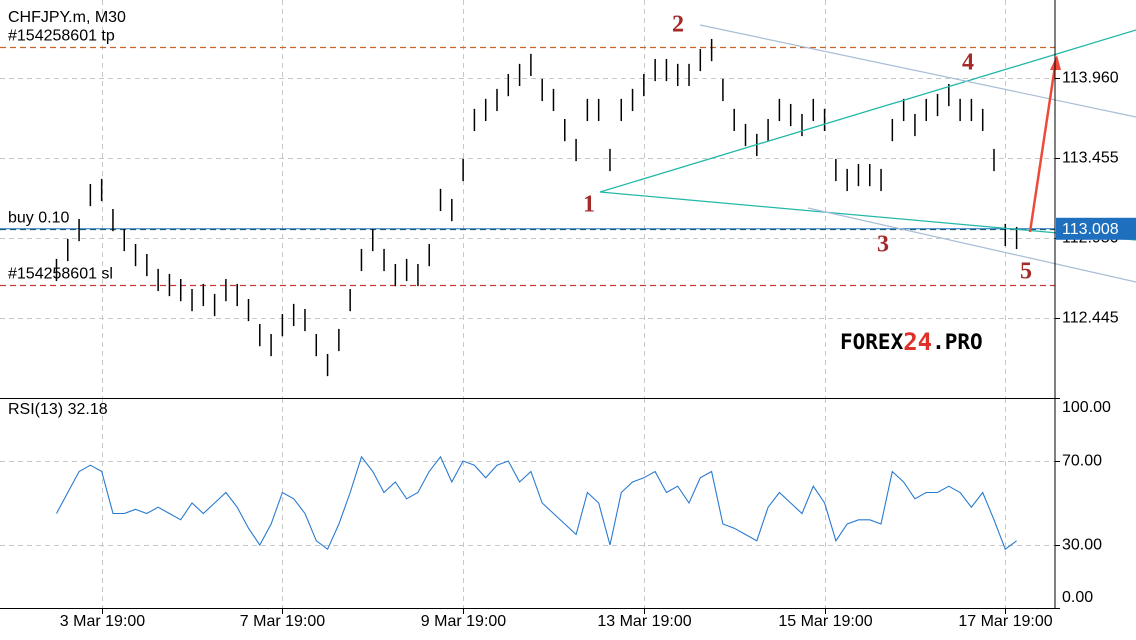 Image resolution: width=1136 pixels, height=640 pixels. I want to click on y-tick-label: 100.00, so click(1086, 407).